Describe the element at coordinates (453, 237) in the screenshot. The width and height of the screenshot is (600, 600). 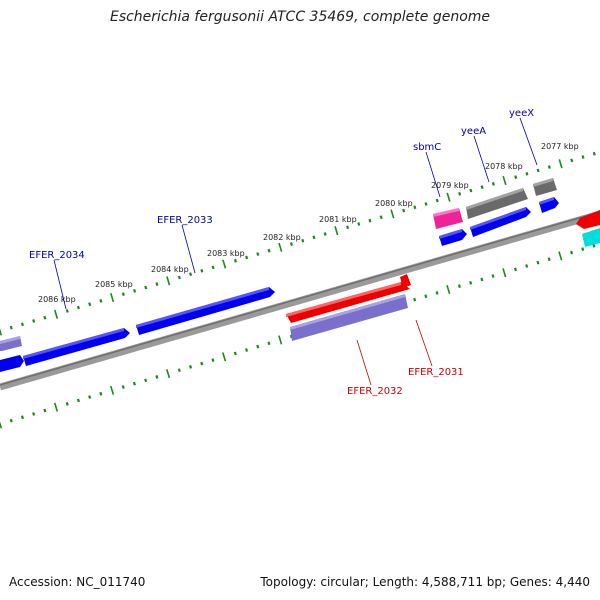
I see `gene-sbmC` at that location.